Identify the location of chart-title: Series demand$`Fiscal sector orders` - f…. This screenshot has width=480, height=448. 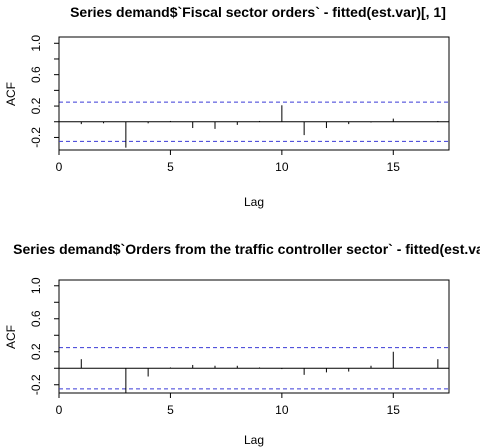
(258, 12).